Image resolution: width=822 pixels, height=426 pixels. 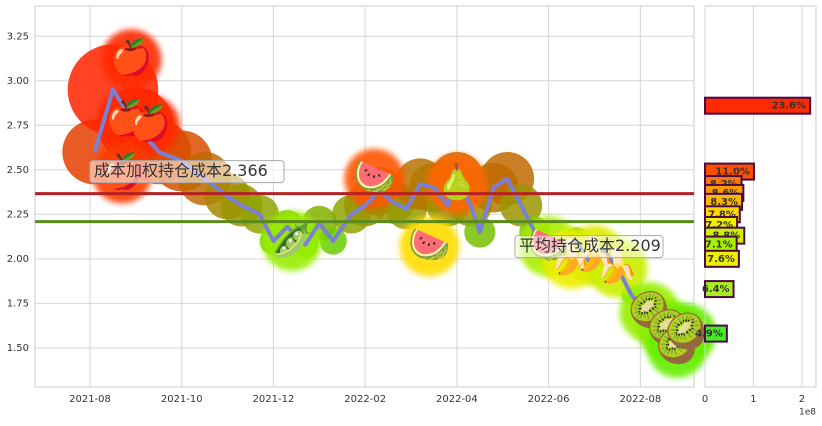 What do you see at coordinates (18, 303) in the screenshot?
I see `y-tick-label: 1.75` at bounding box center [18, 303].